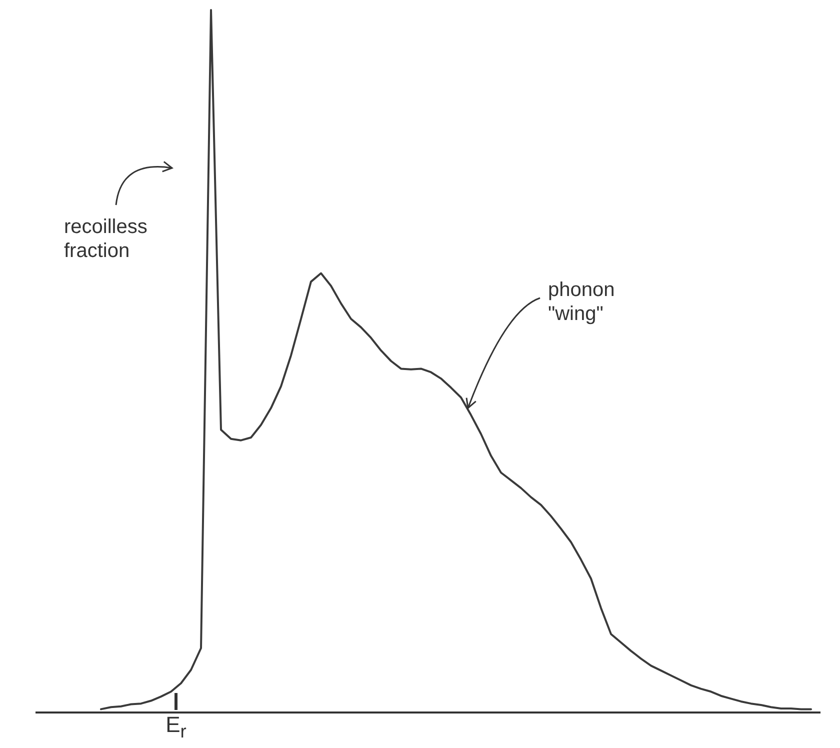 This screenshot has width=840, height=748. Describe the element at coordinates (176, 727) in the screenshot. I see `annotation: E$_{r}$` at that location.